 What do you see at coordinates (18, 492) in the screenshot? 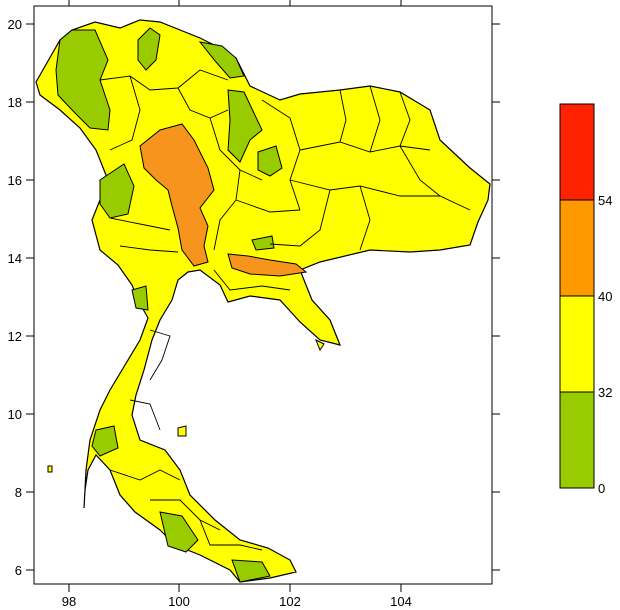
I see `y-tick-label: 8` at bounding box center [18, 492].